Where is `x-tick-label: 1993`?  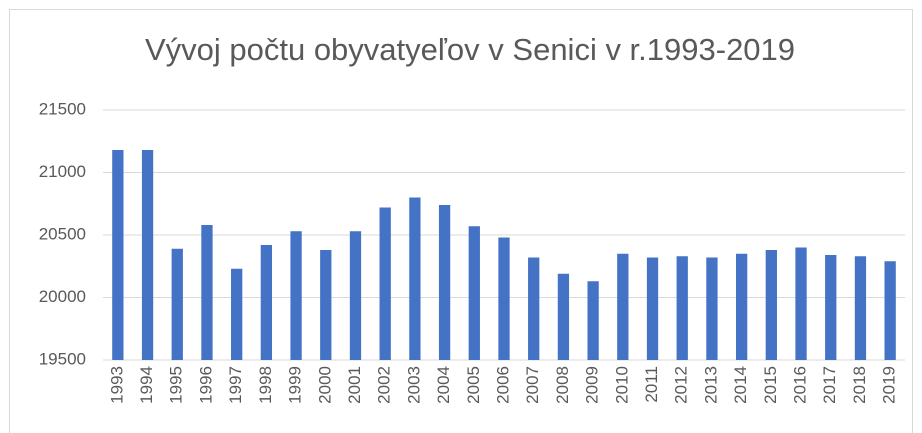 x-tick-label: 1993 is located at coordinates (116, 385).